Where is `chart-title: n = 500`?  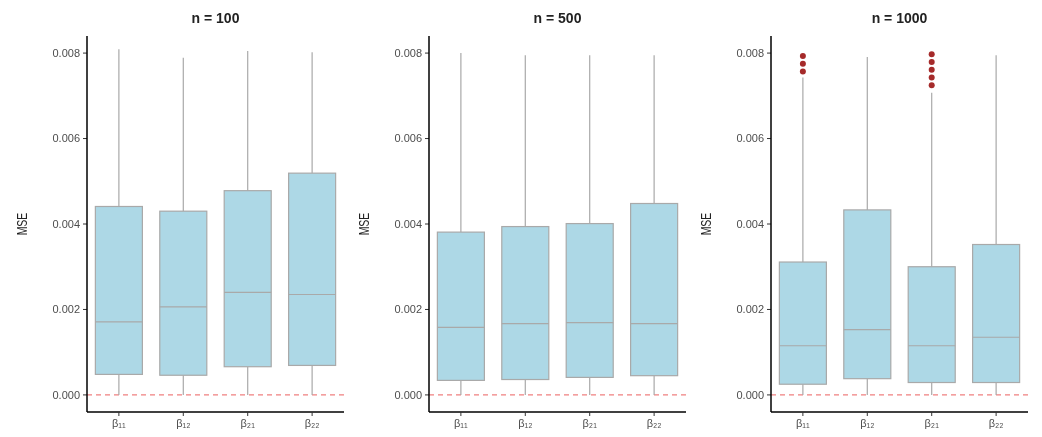
chart-title: n = 500 is located at coordinates (557, 18).